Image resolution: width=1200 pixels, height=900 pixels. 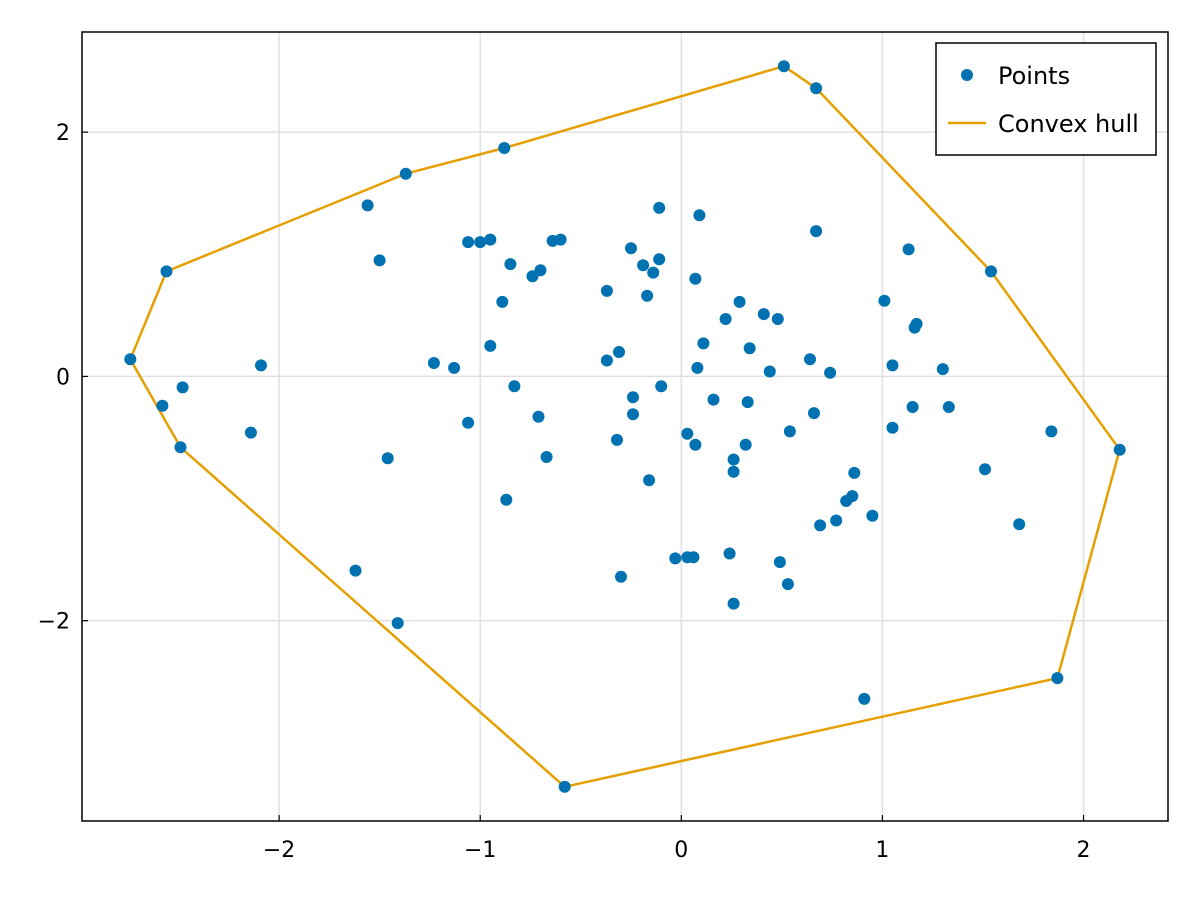 I want to click on x-tick-label: 2, so click(x=1084, y=850).